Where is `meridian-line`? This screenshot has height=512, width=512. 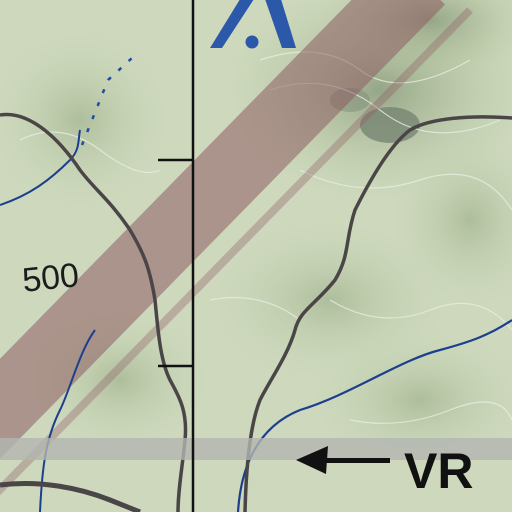 meridian-line is located at coordinates (176, 256).